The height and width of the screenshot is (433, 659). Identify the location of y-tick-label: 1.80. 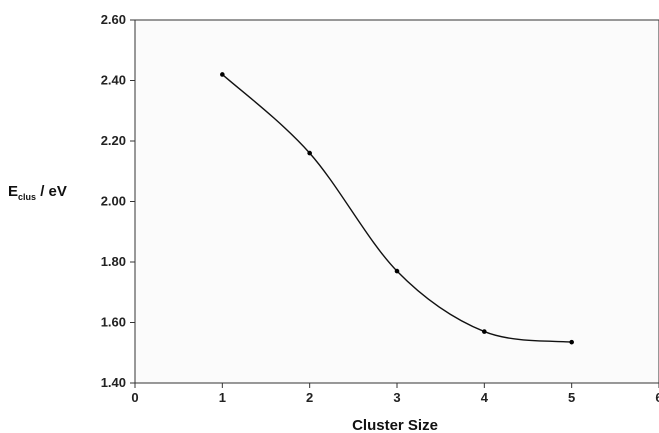
(113, 261).